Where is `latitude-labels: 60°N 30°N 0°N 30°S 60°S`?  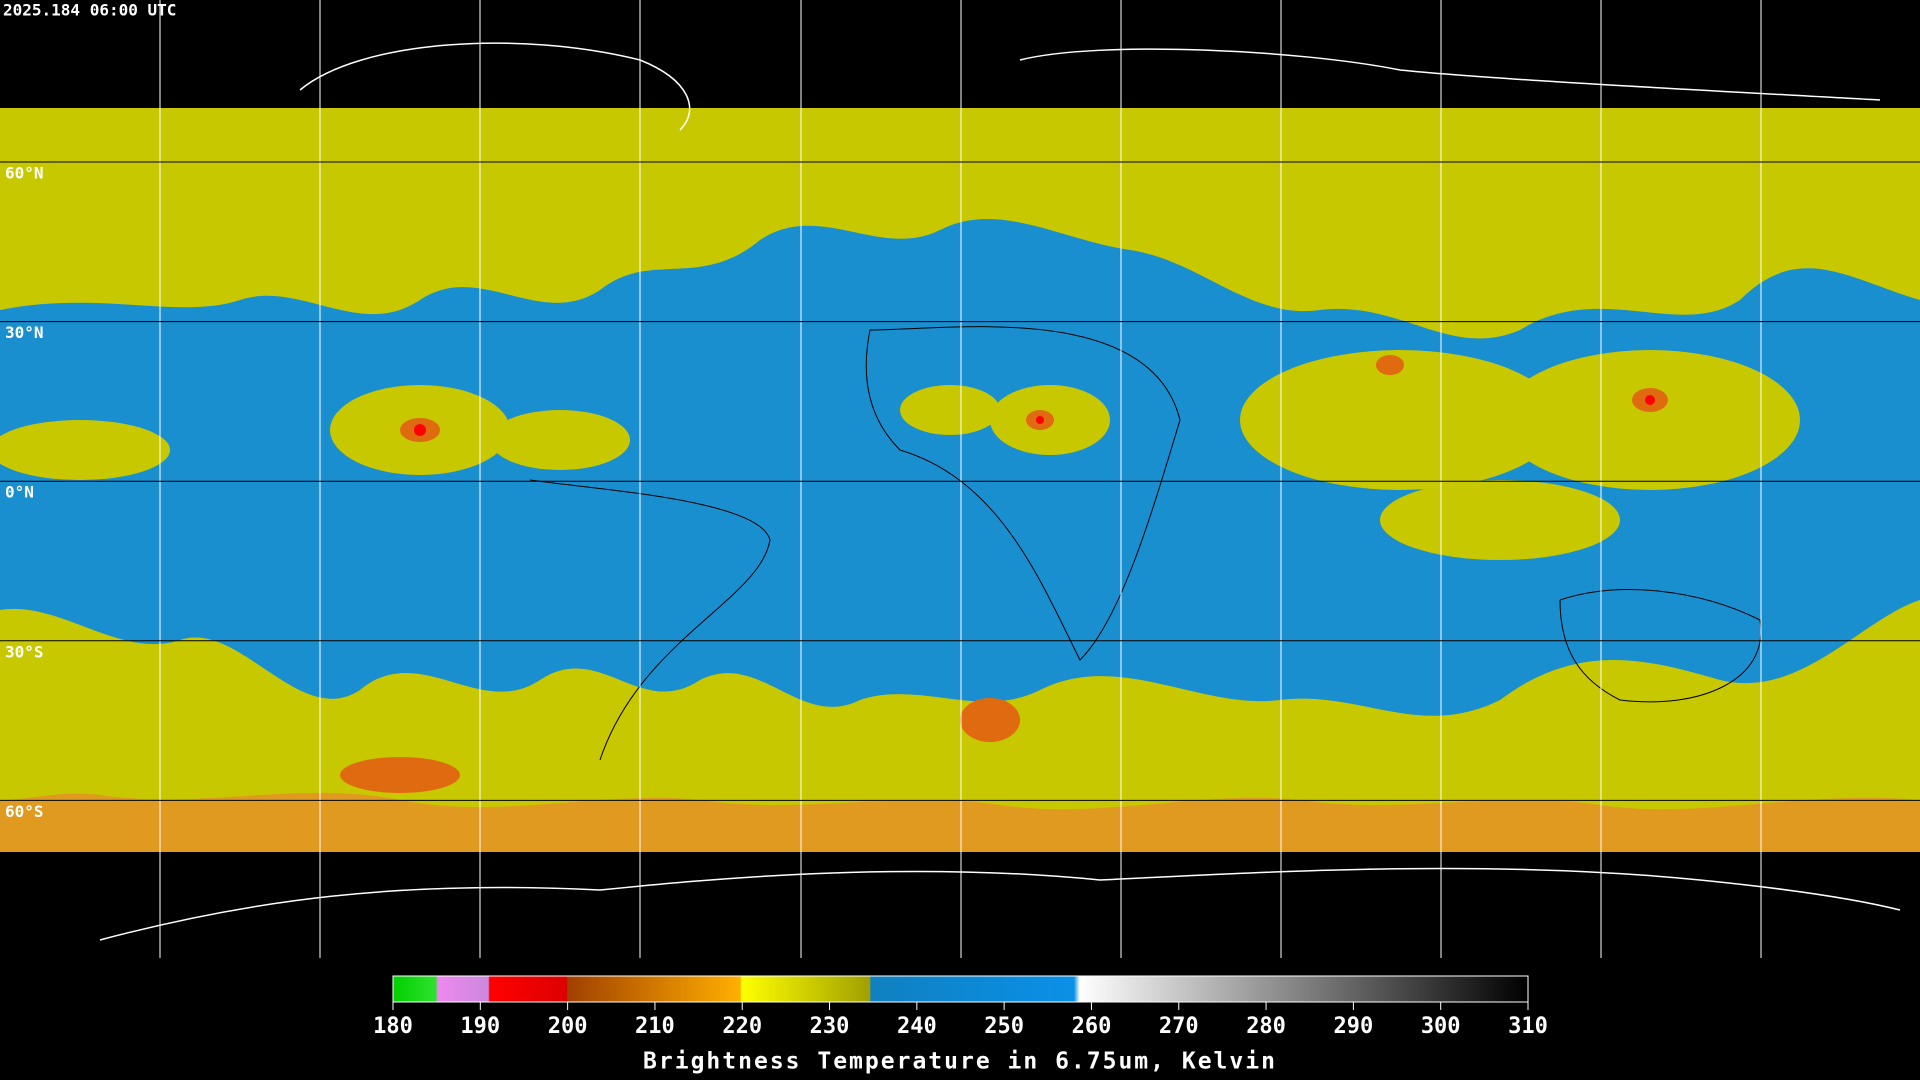 latitude-labels: 60°N 30°N 0°N 30°S 60°S is located at coordinates (24, 492).